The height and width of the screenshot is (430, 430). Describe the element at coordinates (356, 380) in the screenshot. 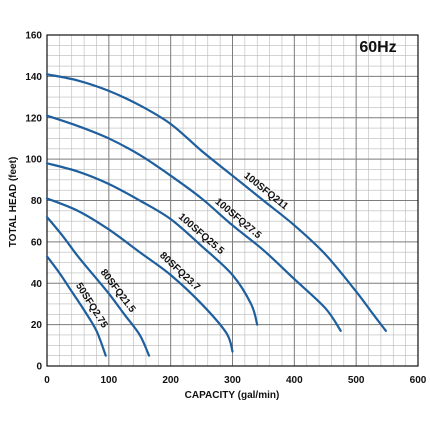

I see `x-tick-label: 500` at that location.